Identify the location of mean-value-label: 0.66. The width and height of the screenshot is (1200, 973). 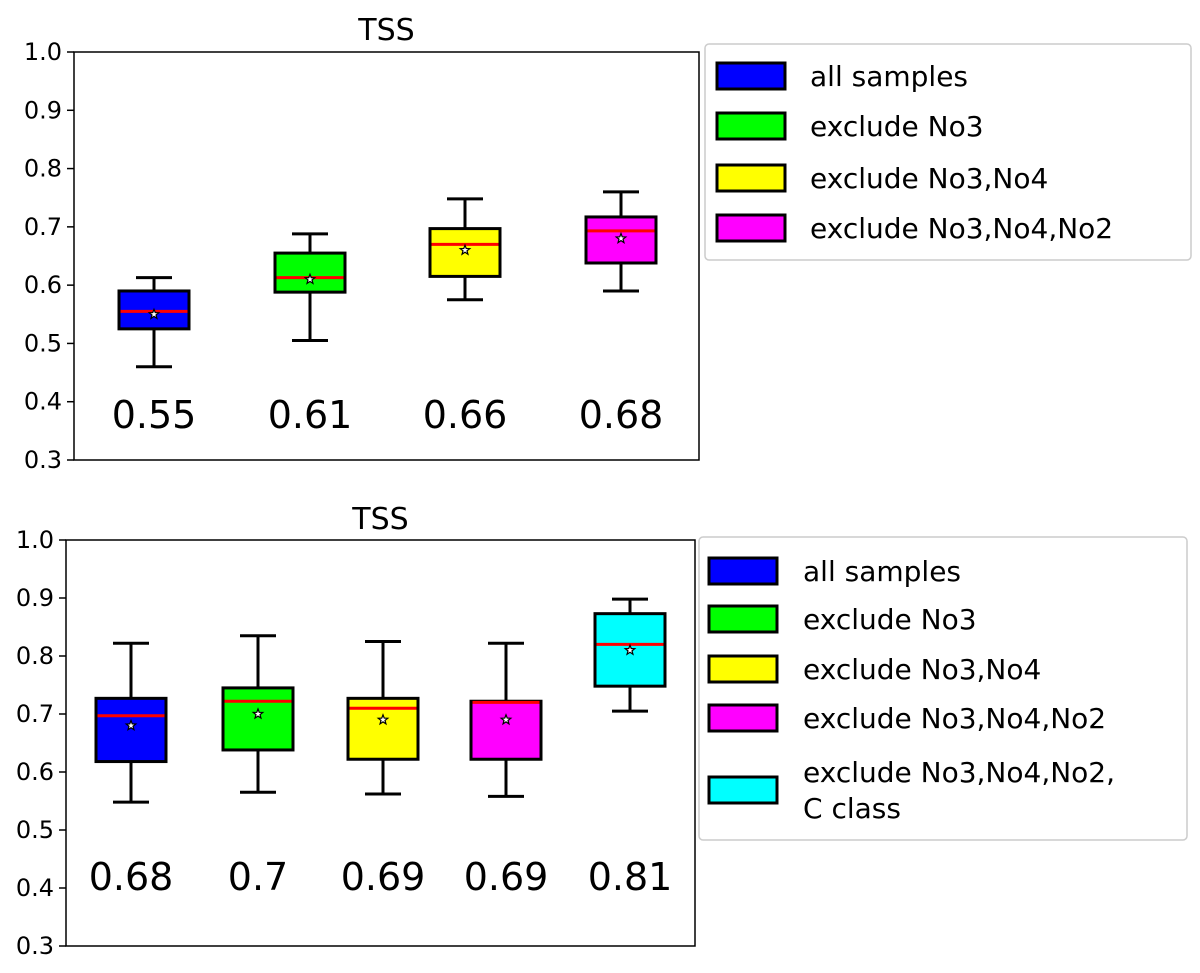
(465, 415).